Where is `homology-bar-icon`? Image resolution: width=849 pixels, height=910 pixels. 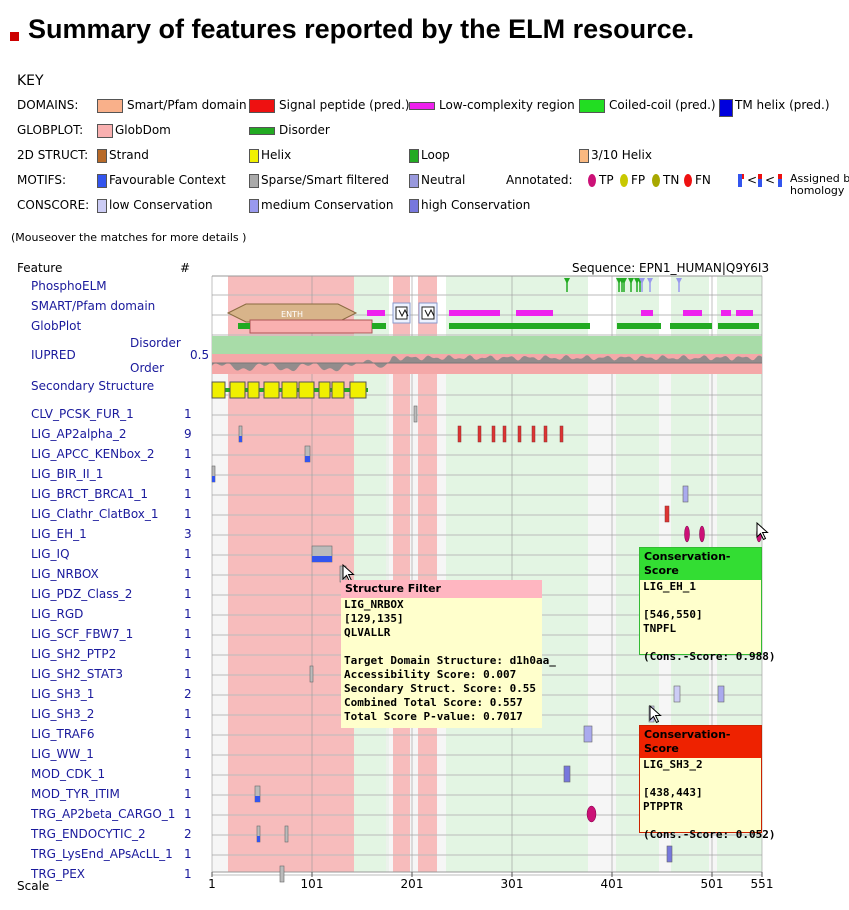 homology-bar-icon is located at coordinates (760, 180).